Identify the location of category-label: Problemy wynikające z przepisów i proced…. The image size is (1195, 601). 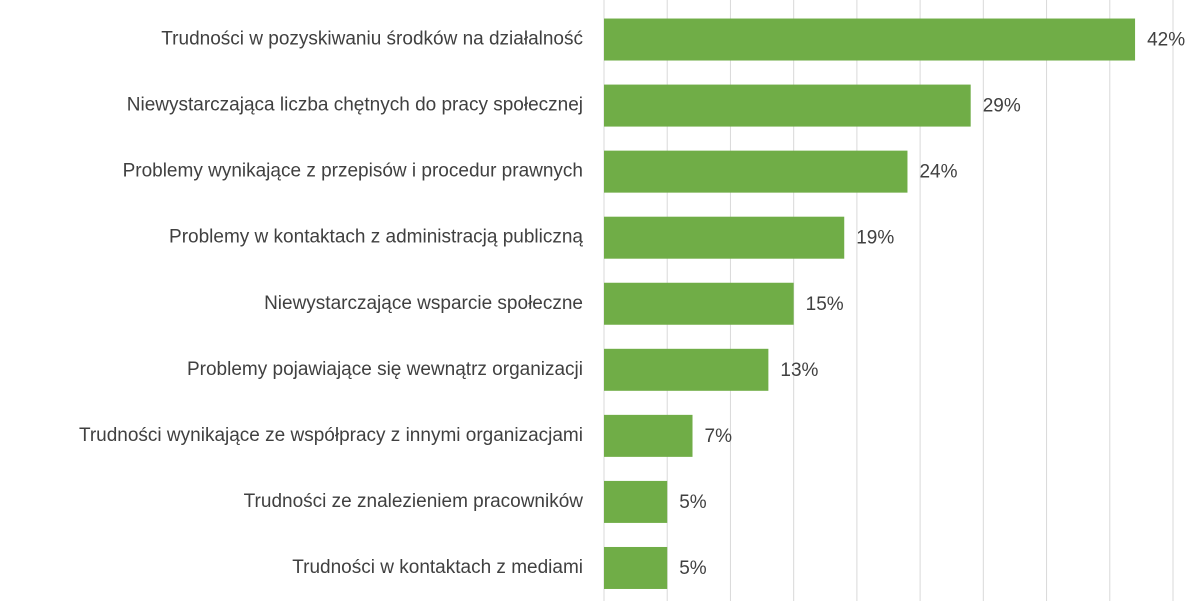
(353, 171).